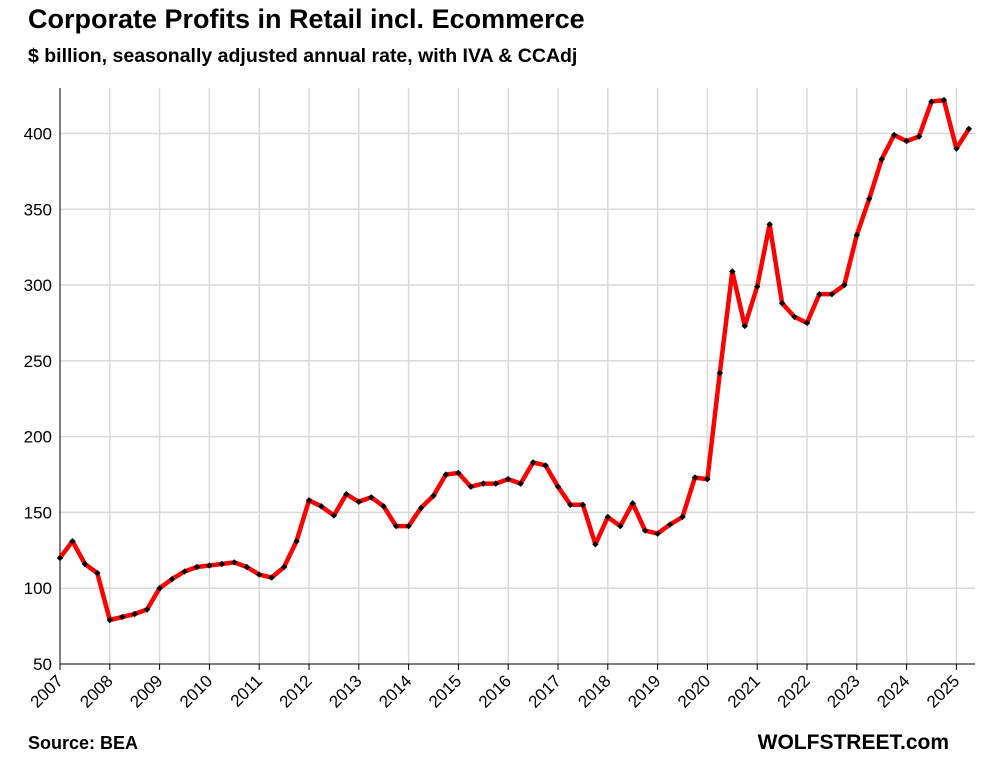 Image resolution: width=989 pixels, height=764 pixels. Describe the element at coordinates (445, 691) in the screenshot. I see `x-tick-label: 2015` at that location.